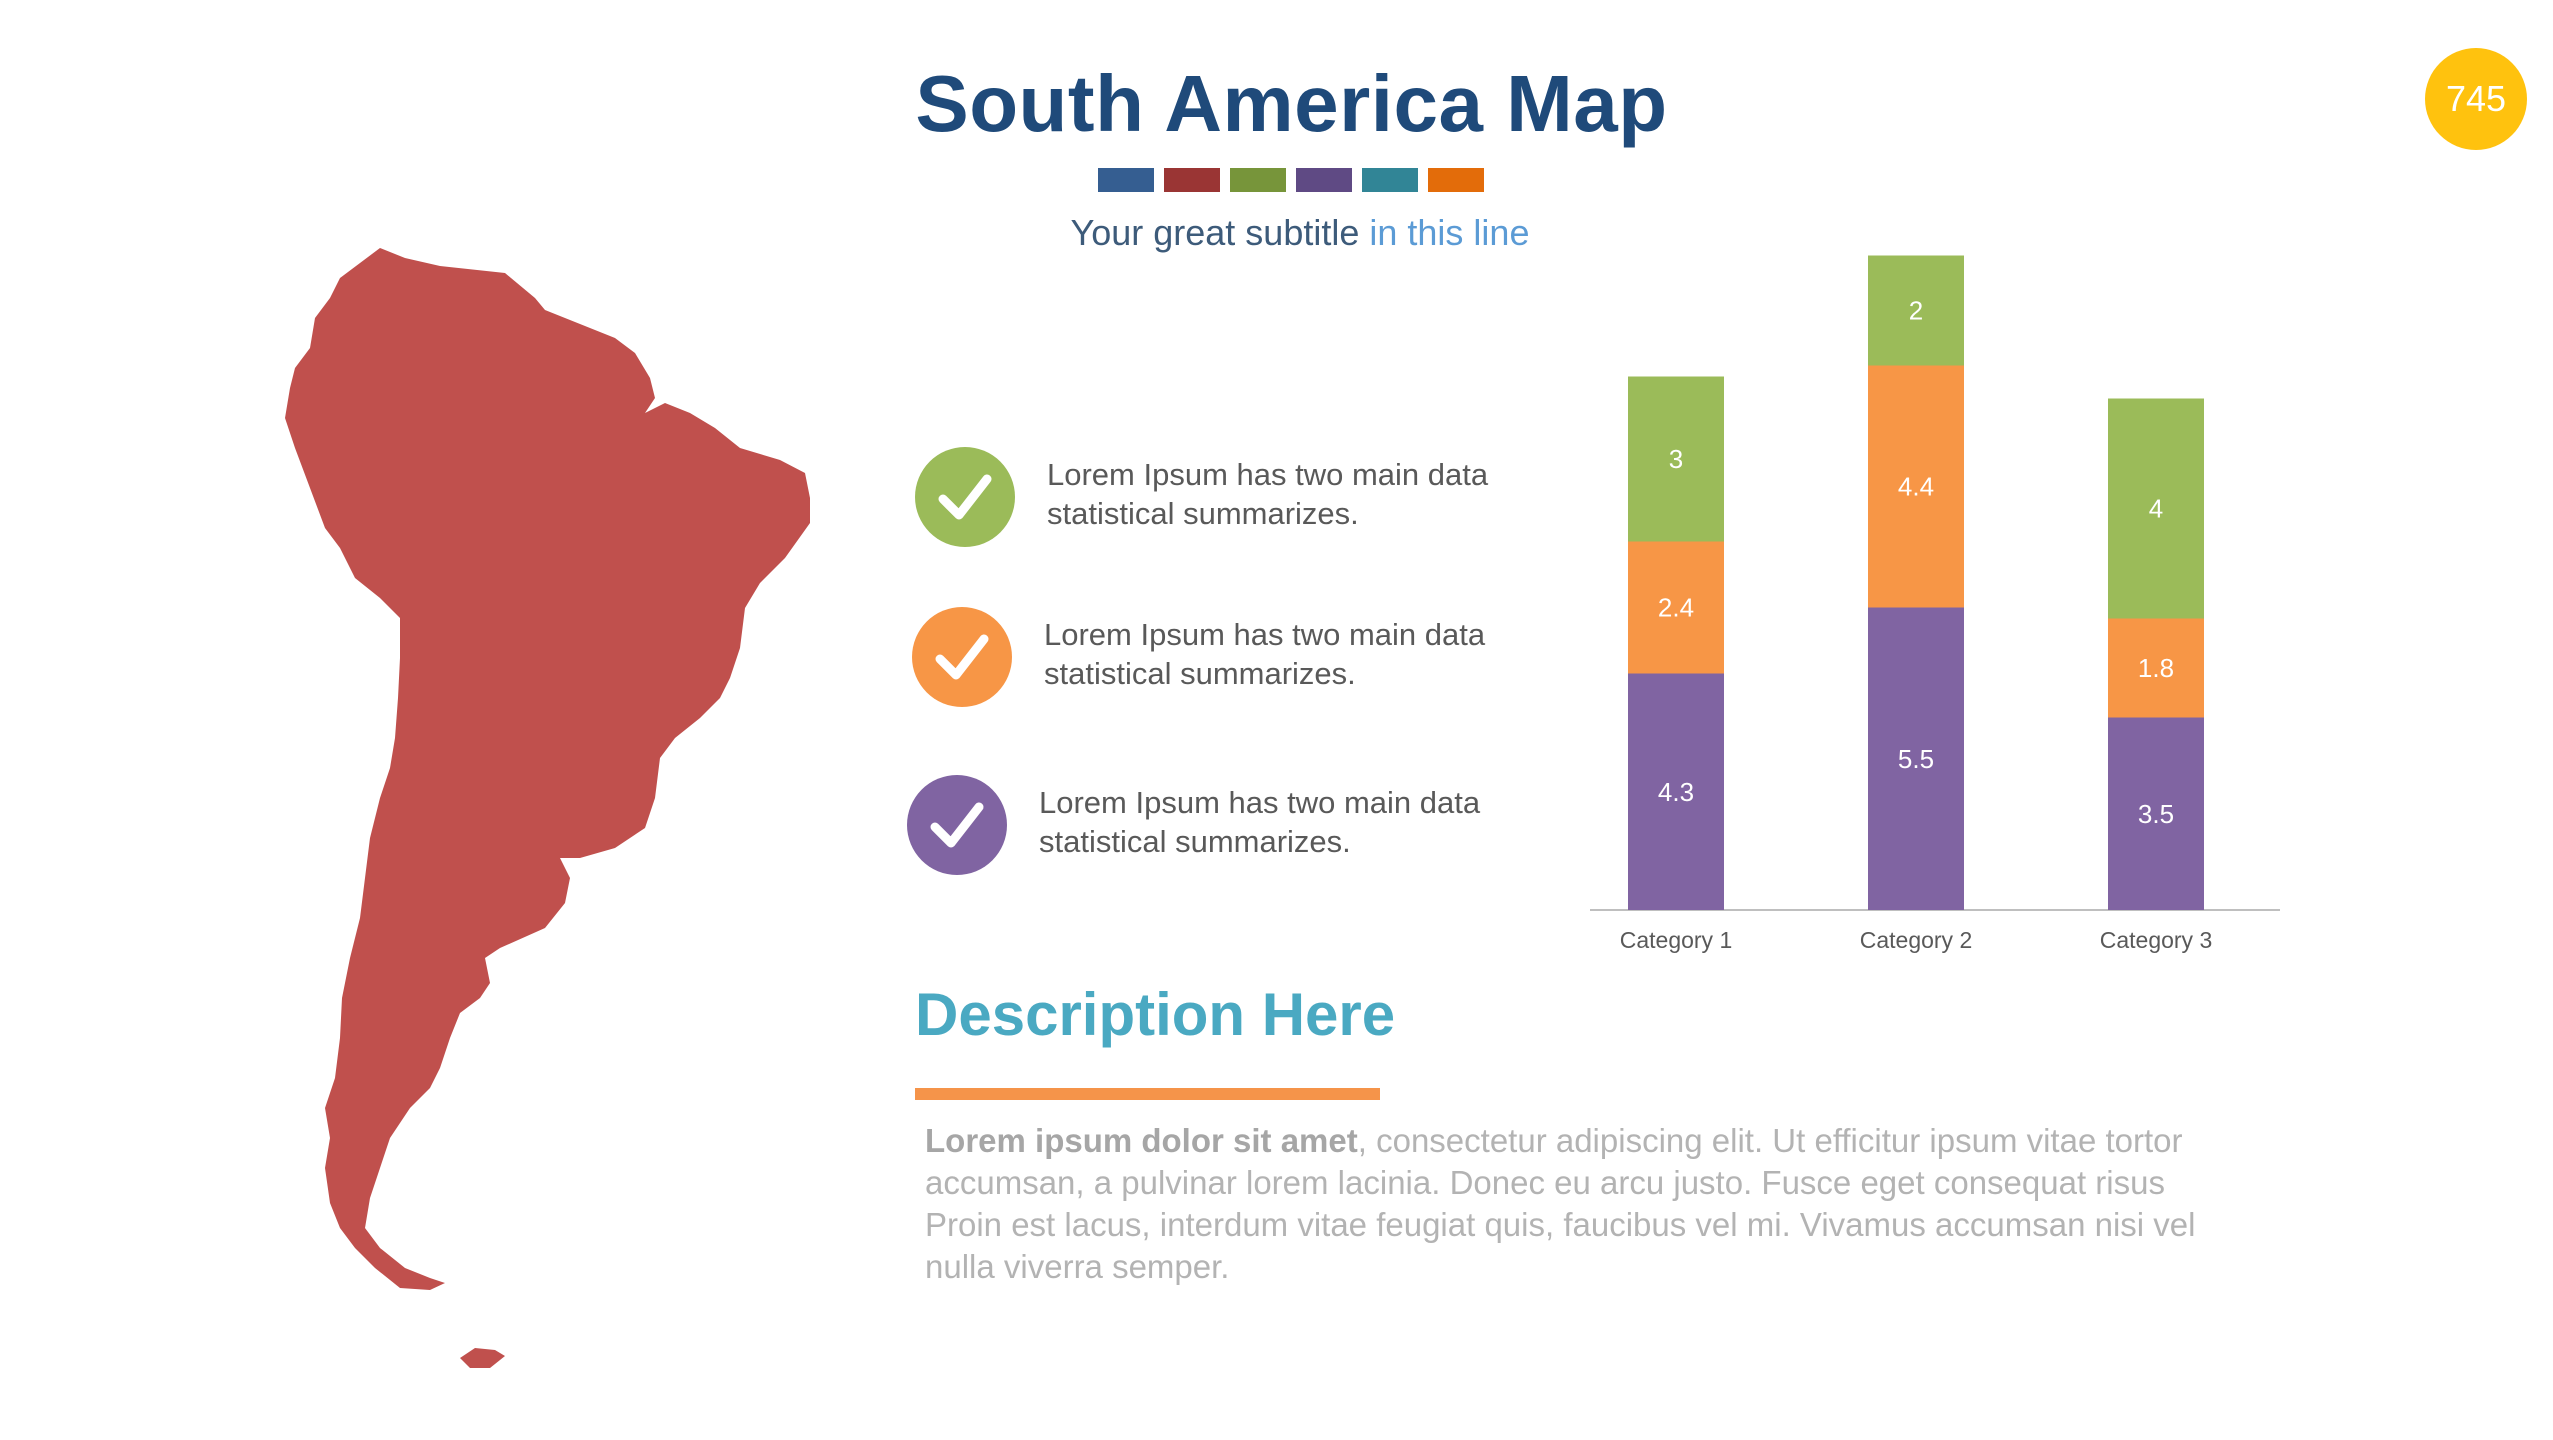  What do you see at coordinates (2156, 940) in the screenshot?
I see `category-label: Category 3` at bounding box center [2156, 940].